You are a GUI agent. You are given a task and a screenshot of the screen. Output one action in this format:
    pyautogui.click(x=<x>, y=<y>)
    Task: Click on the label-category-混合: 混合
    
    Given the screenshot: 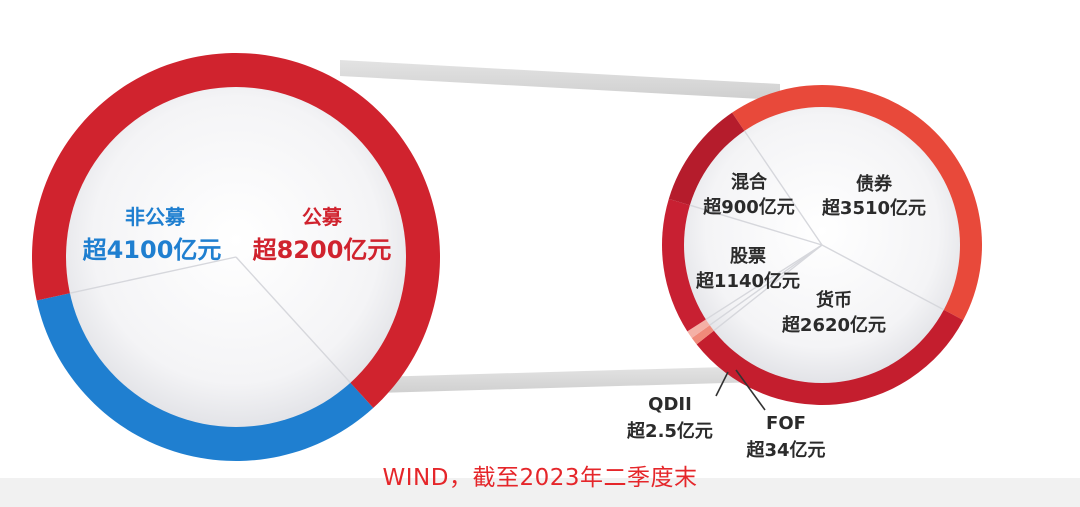 What is the action you would take?
    pyautogui.click(x=749, y=182)
    